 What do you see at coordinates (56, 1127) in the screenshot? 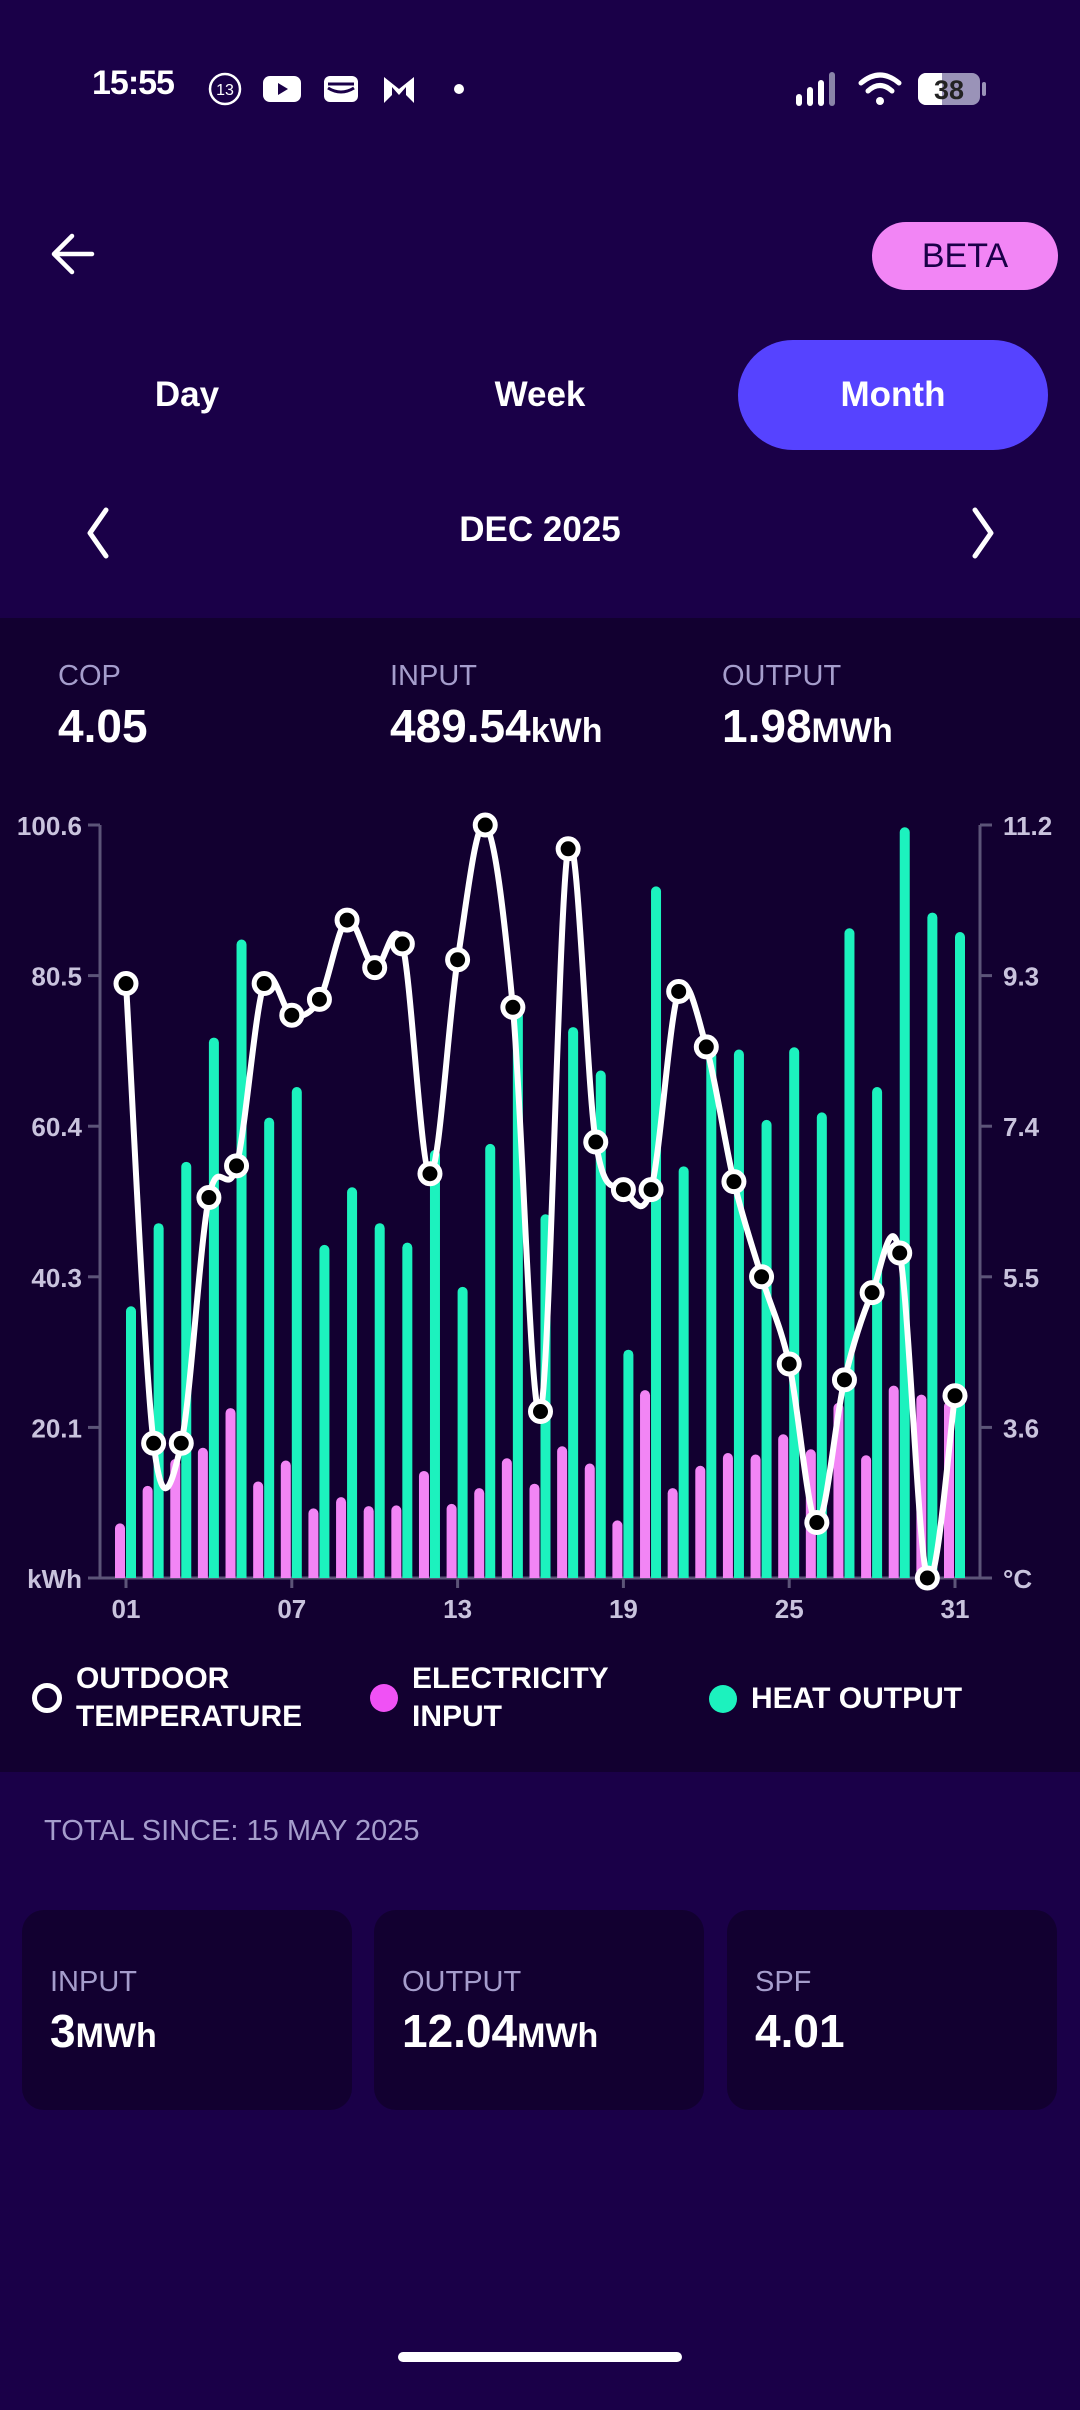
I see `left-tick-label: 60.4` at bounding box center [56, 1127].